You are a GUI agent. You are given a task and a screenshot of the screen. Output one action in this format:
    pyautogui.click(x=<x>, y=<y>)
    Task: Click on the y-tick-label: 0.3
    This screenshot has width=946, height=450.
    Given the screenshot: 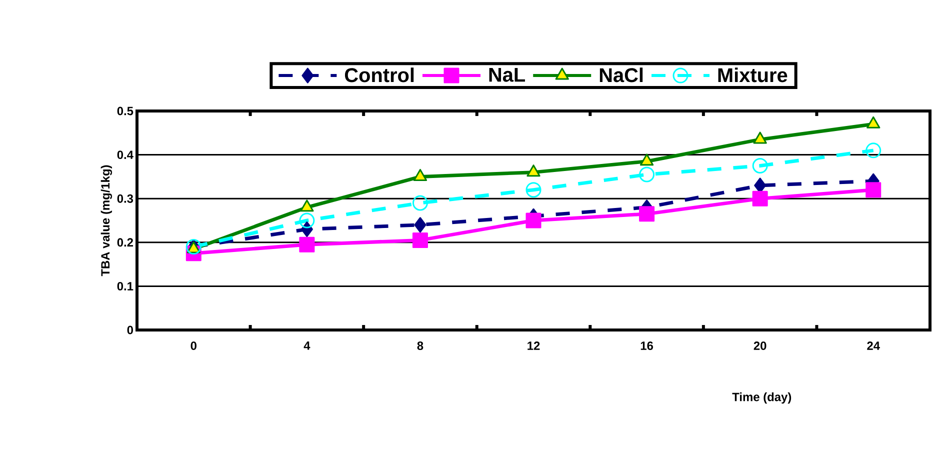 What is the action you would take?
    pyautogui.click(x=125, y=198)
    